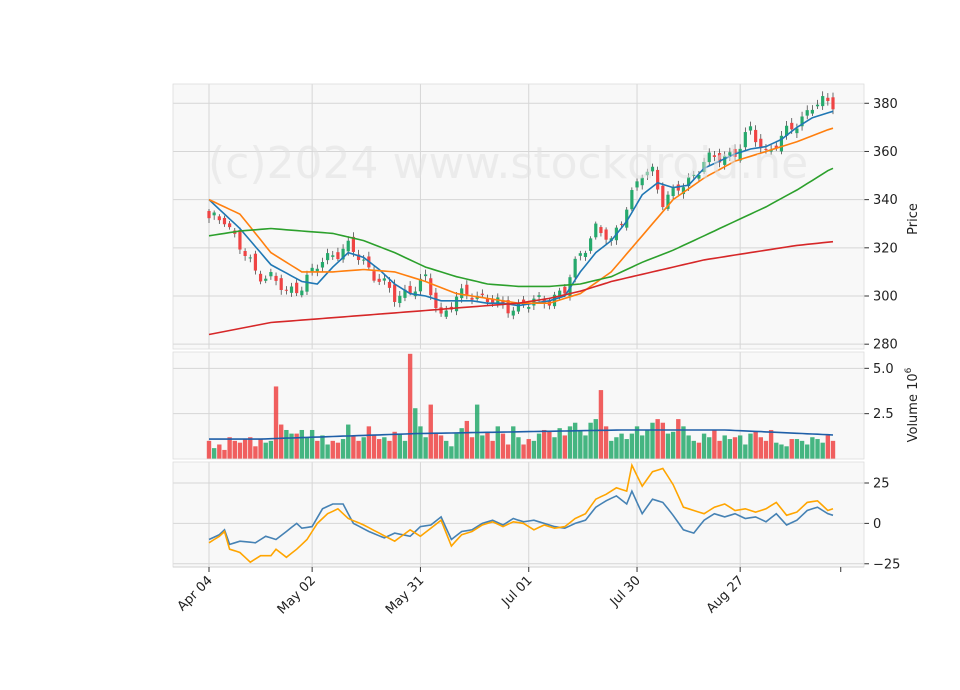 Image resolution: width=960 pixels, height=690 pixels. Describe the element at coordinates (517, 591) in the screenshot. I see `x-tick-label: Jul 01` at that location.